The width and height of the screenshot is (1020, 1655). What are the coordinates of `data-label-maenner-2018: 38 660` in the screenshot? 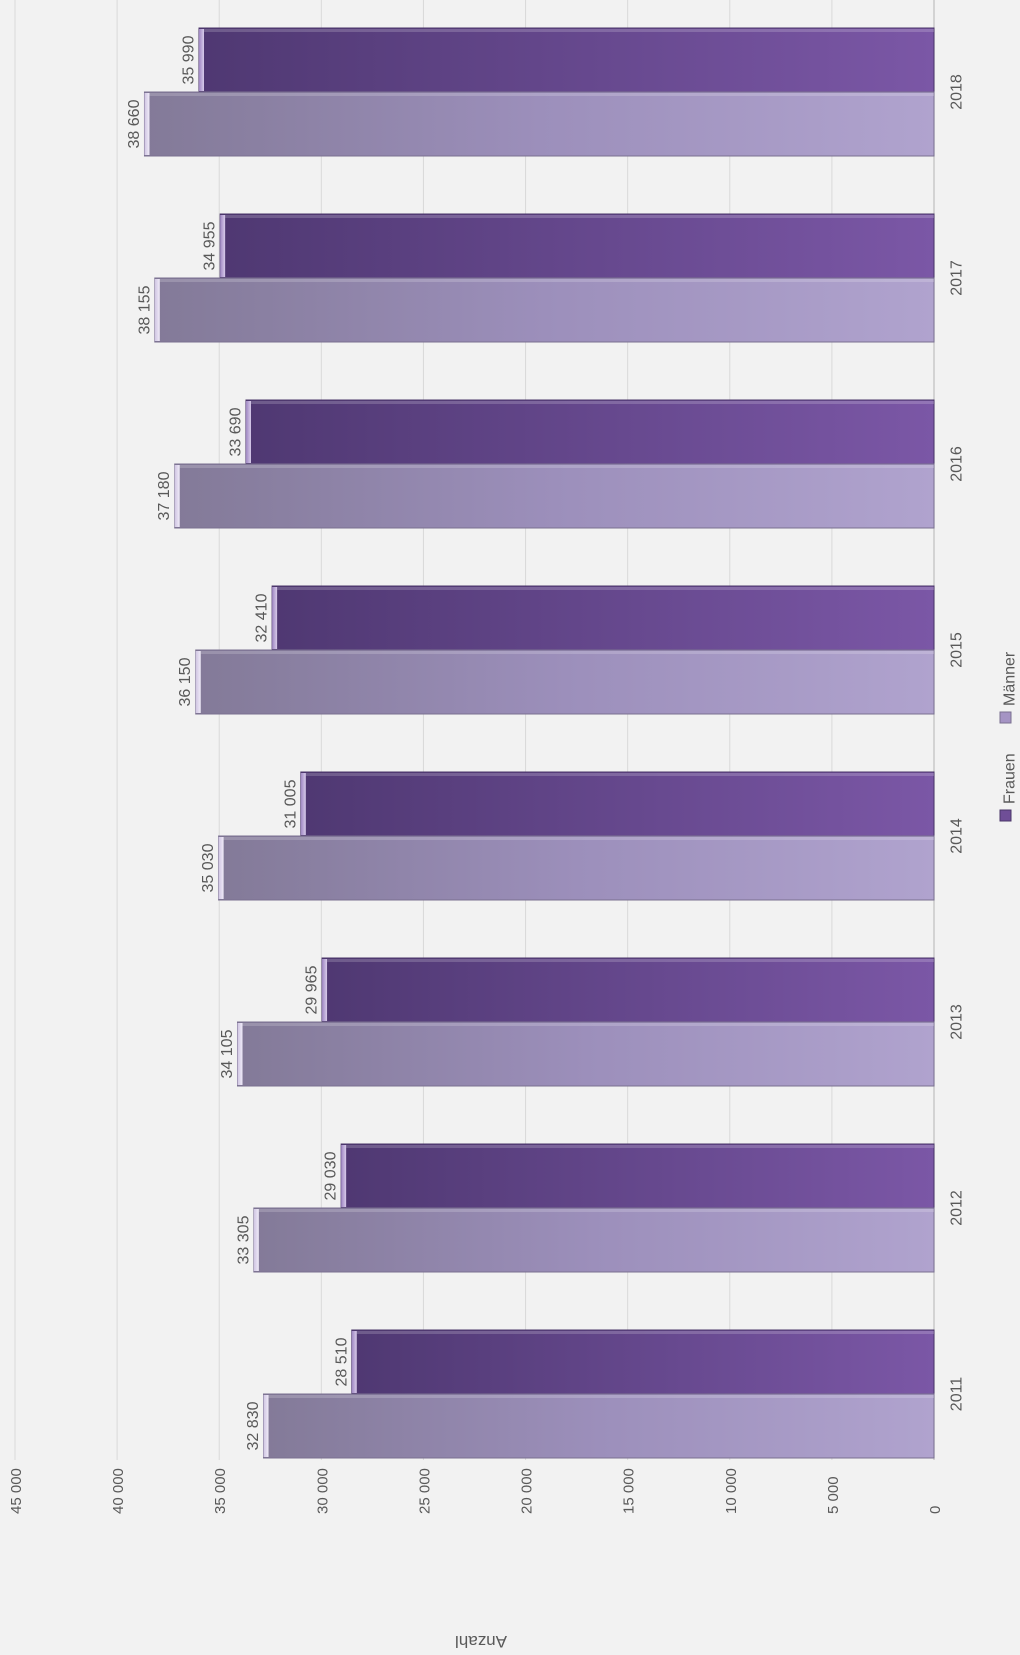 It's located at (134, 123).